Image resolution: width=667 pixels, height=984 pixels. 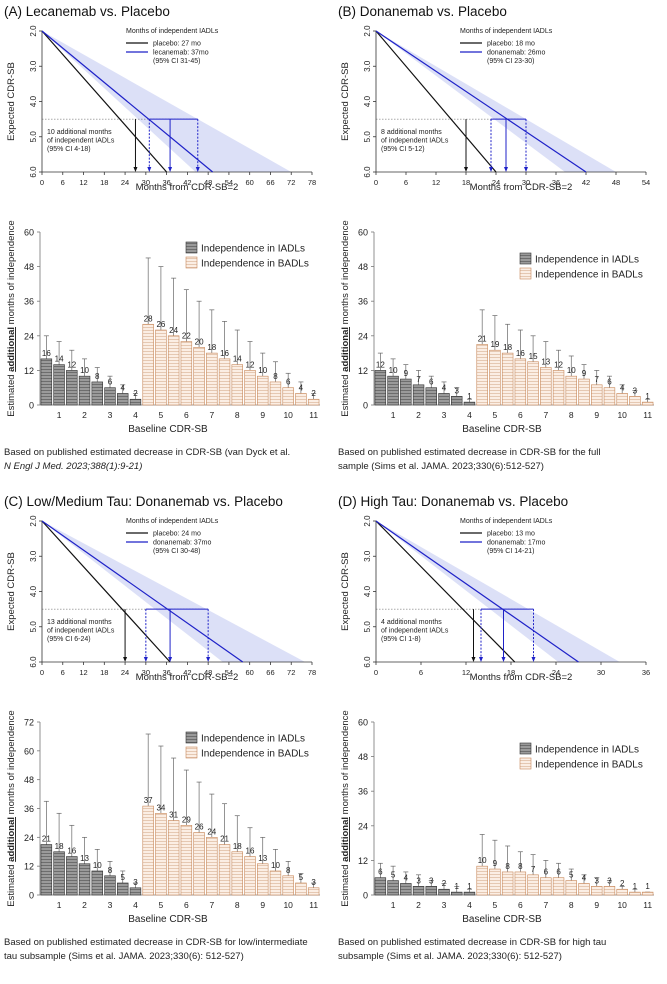 I want to click on badl-bar-value-label: 9, so click(x=584, y=373).